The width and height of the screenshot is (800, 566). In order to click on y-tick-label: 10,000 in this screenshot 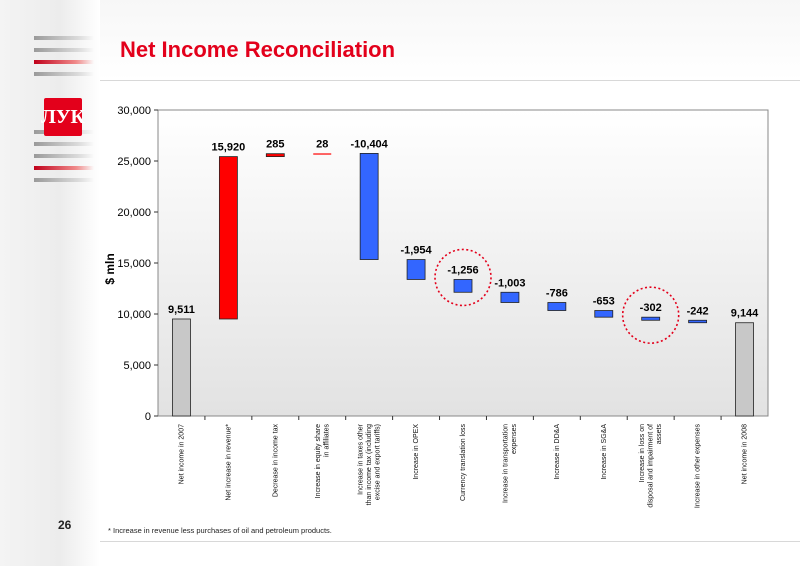, I will do `click(134, 315)`.